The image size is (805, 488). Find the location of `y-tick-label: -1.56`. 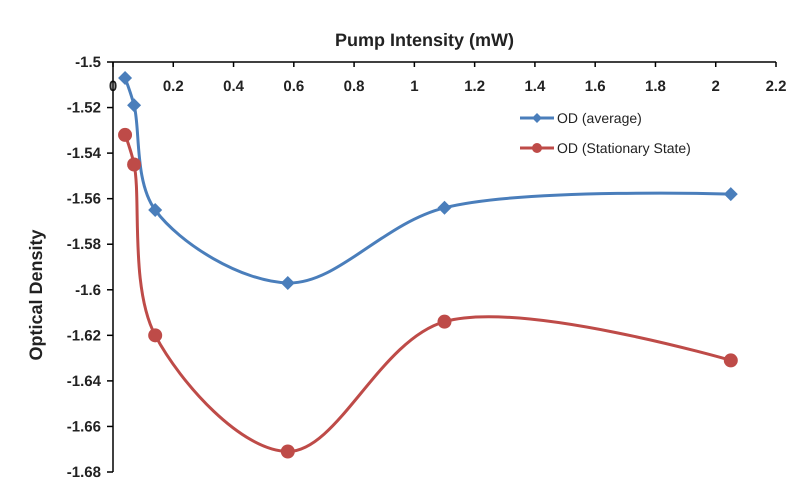

y-tick-label: -1.56 is located at coordinates (83, 199).